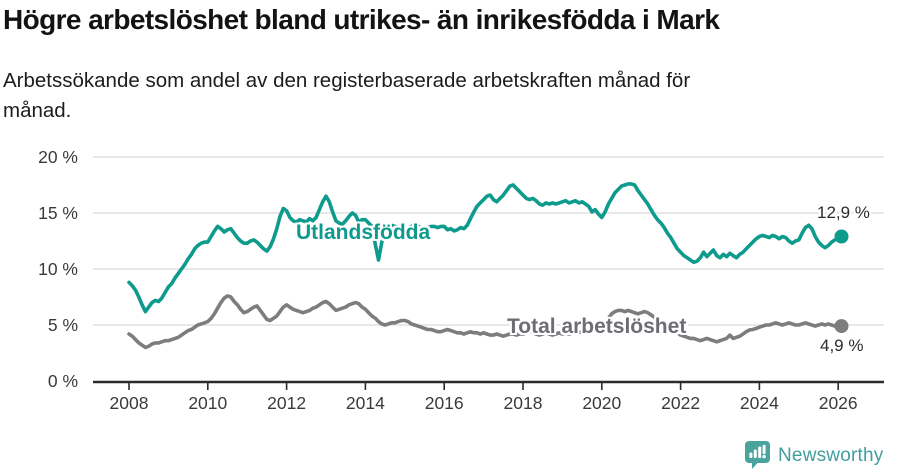  I want to click on x-tick-label: 2010, so click(207, 403).